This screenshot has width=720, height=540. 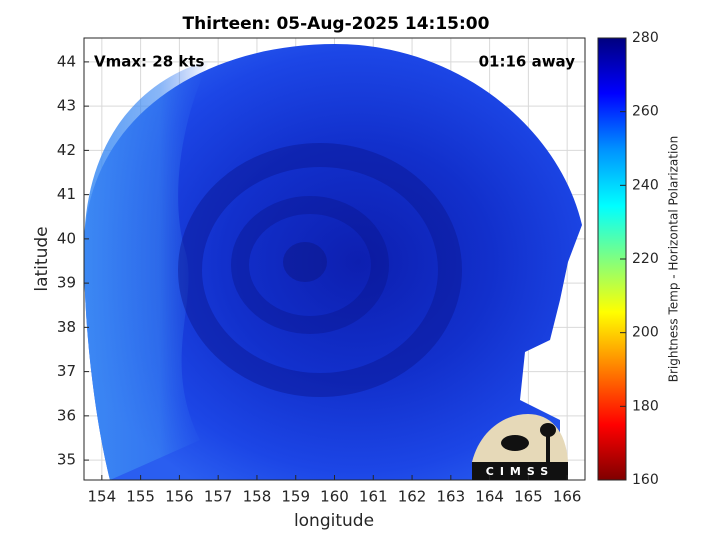 What do you see at coordinates (645, 38) in the screenshot?
I see `colorbar-tick-label: 280` at bounding box center [645, 38].